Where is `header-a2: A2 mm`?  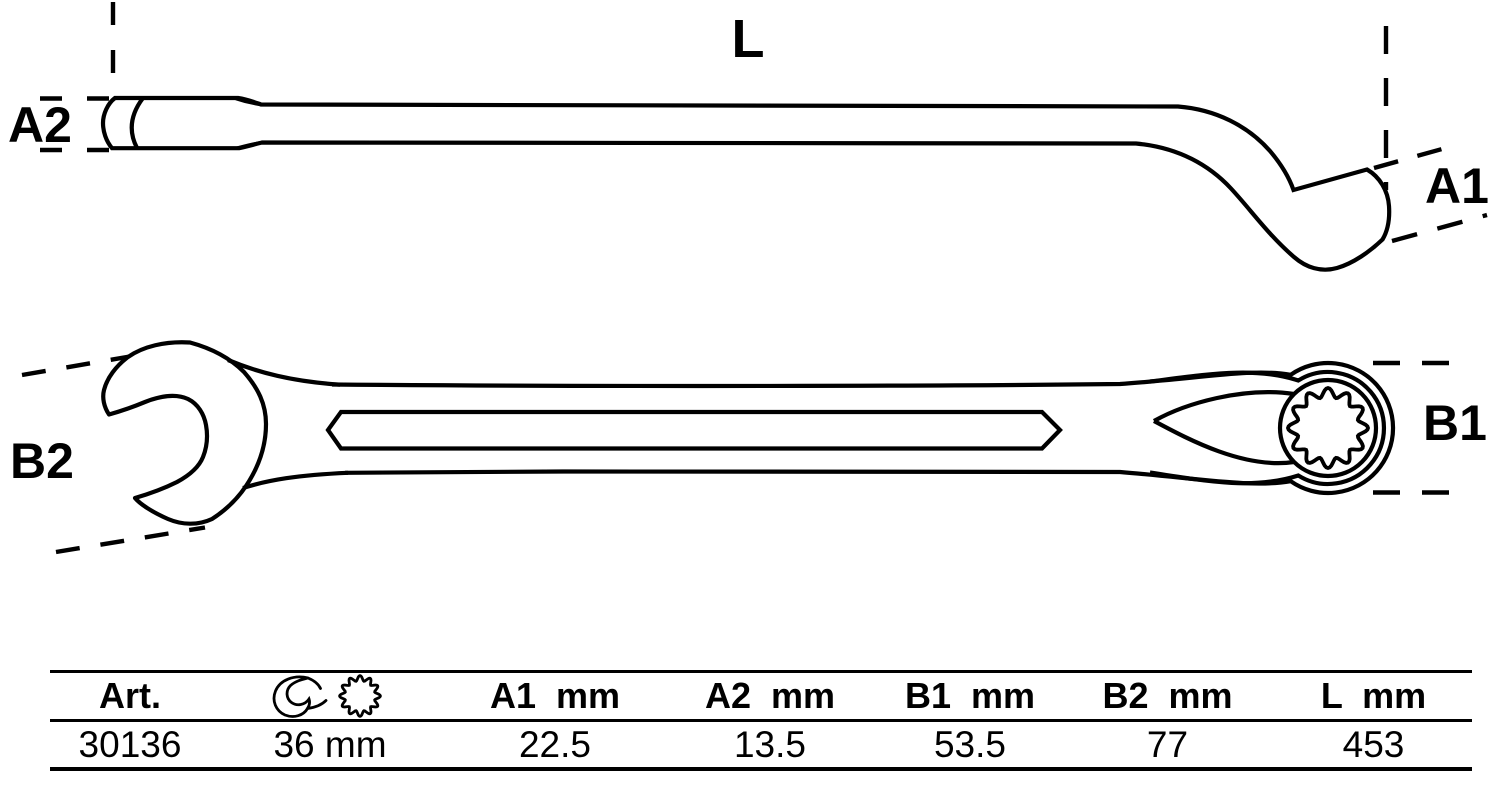
header-a2: A2 mm is located at coordinates (770, 695).